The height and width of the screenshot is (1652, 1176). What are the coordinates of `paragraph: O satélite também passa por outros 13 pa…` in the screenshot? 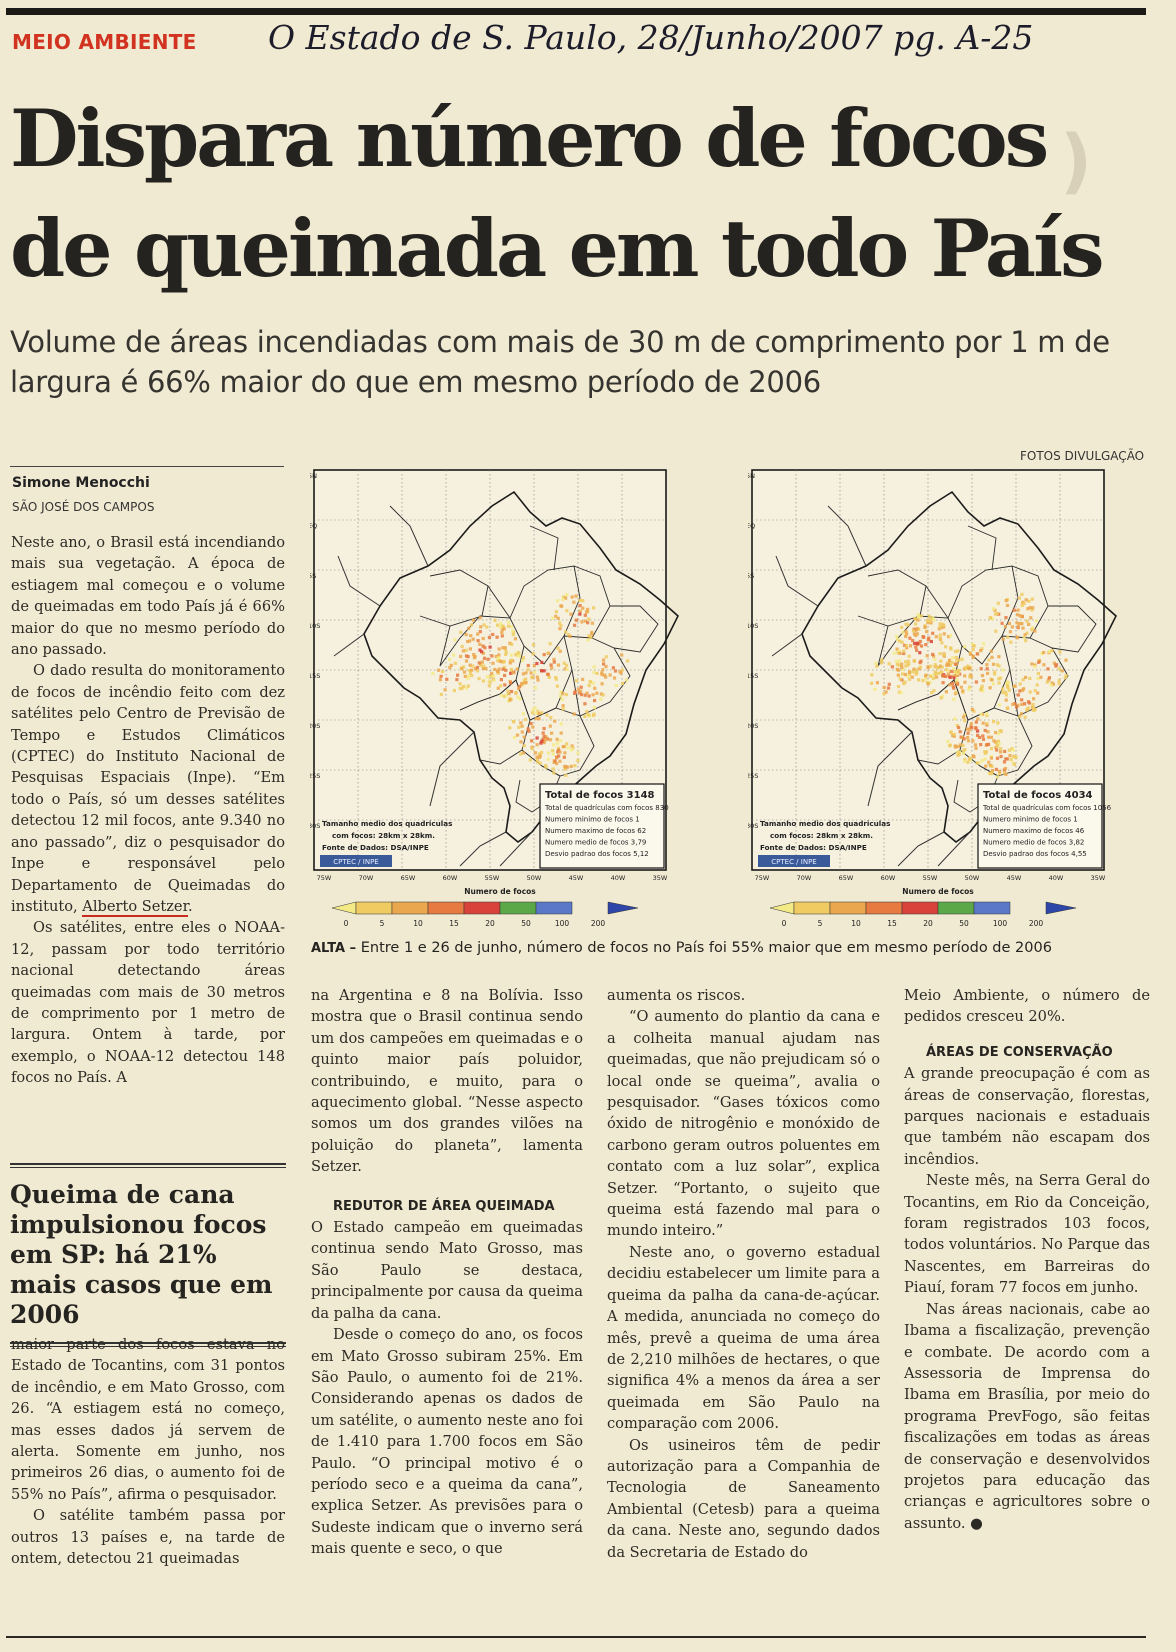 It's located at (148, 1537).